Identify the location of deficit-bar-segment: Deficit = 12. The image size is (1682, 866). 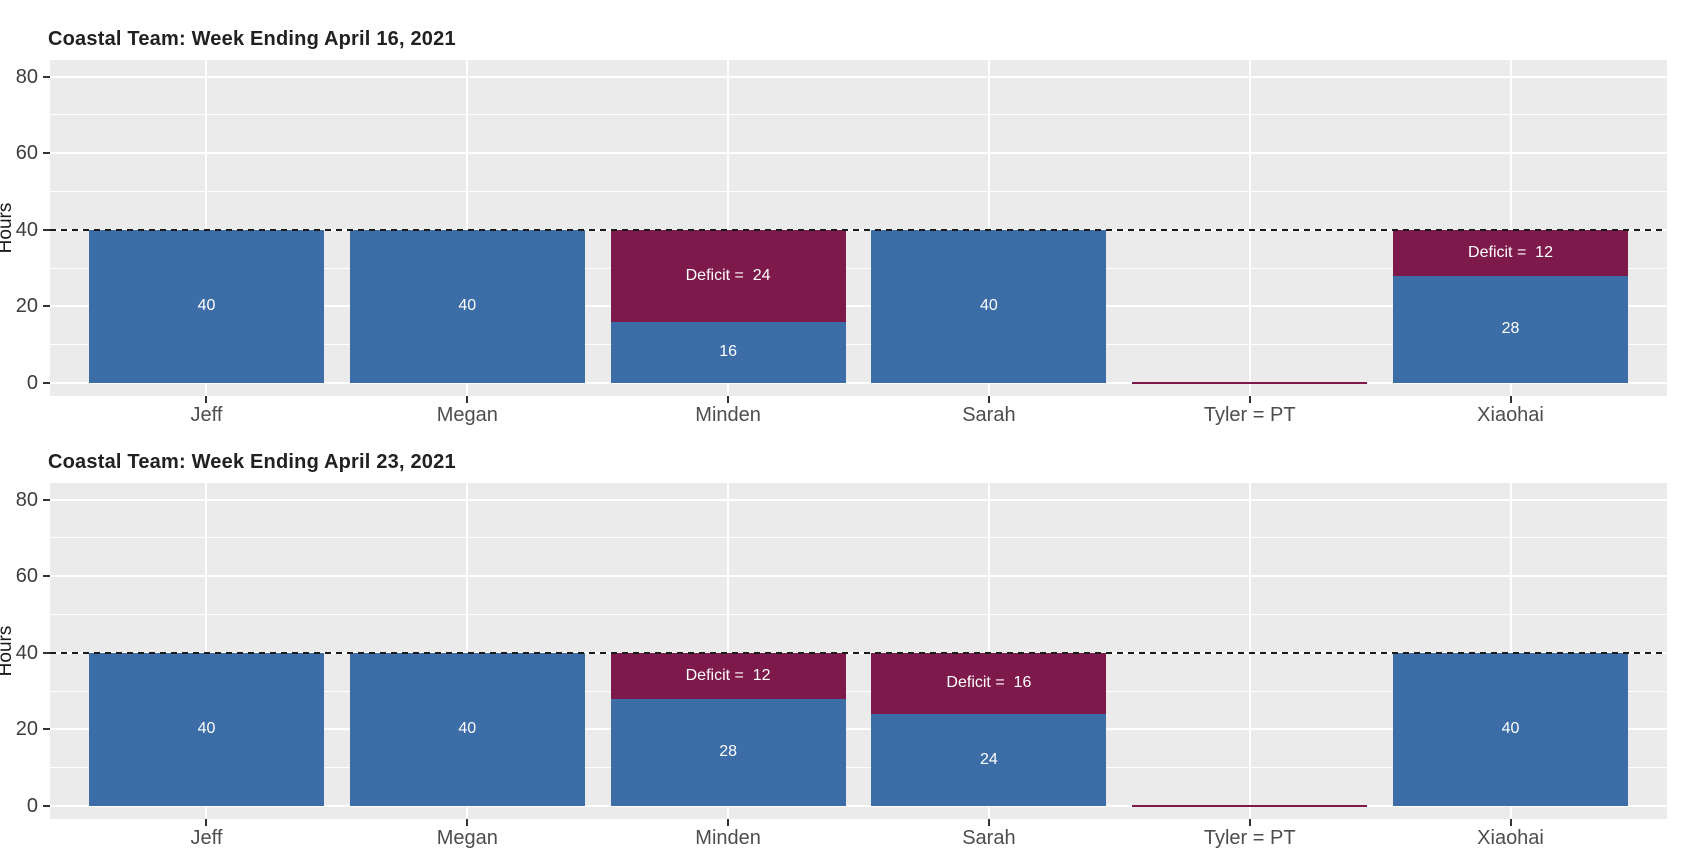
(728, 675).